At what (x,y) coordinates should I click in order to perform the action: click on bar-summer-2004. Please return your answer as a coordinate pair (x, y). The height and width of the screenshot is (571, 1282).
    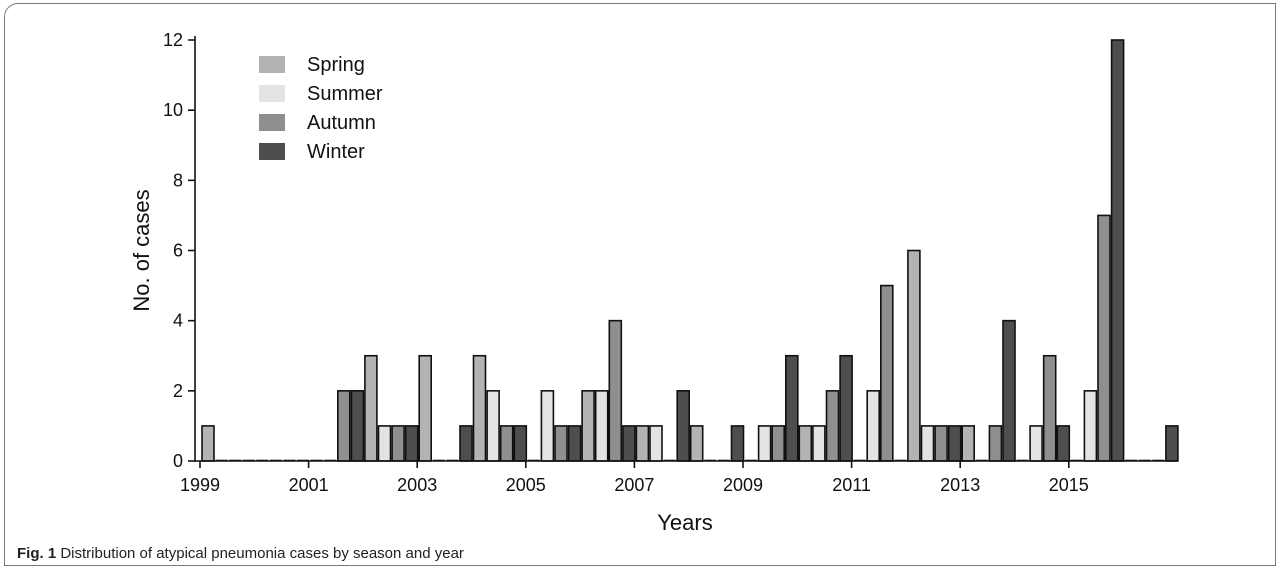
    Looking at the image, I should click on (493, 426).